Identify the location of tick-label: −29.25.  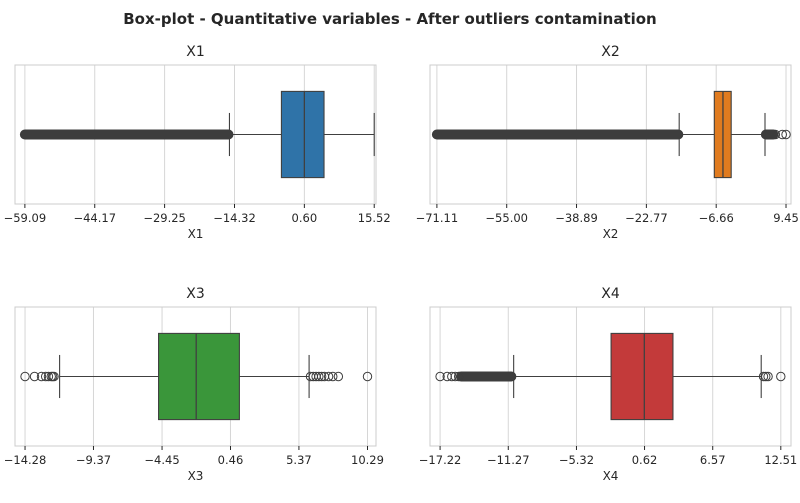
(164, 218).